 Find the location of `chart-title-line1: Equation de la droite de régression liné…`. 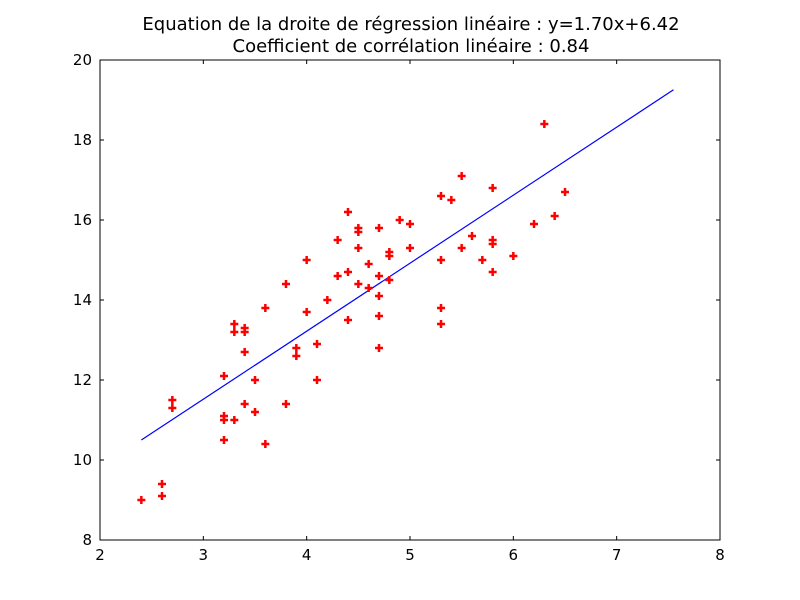

chart-title-line1: Equation de la droite de régression liné… is located at coordinates (410, 24).